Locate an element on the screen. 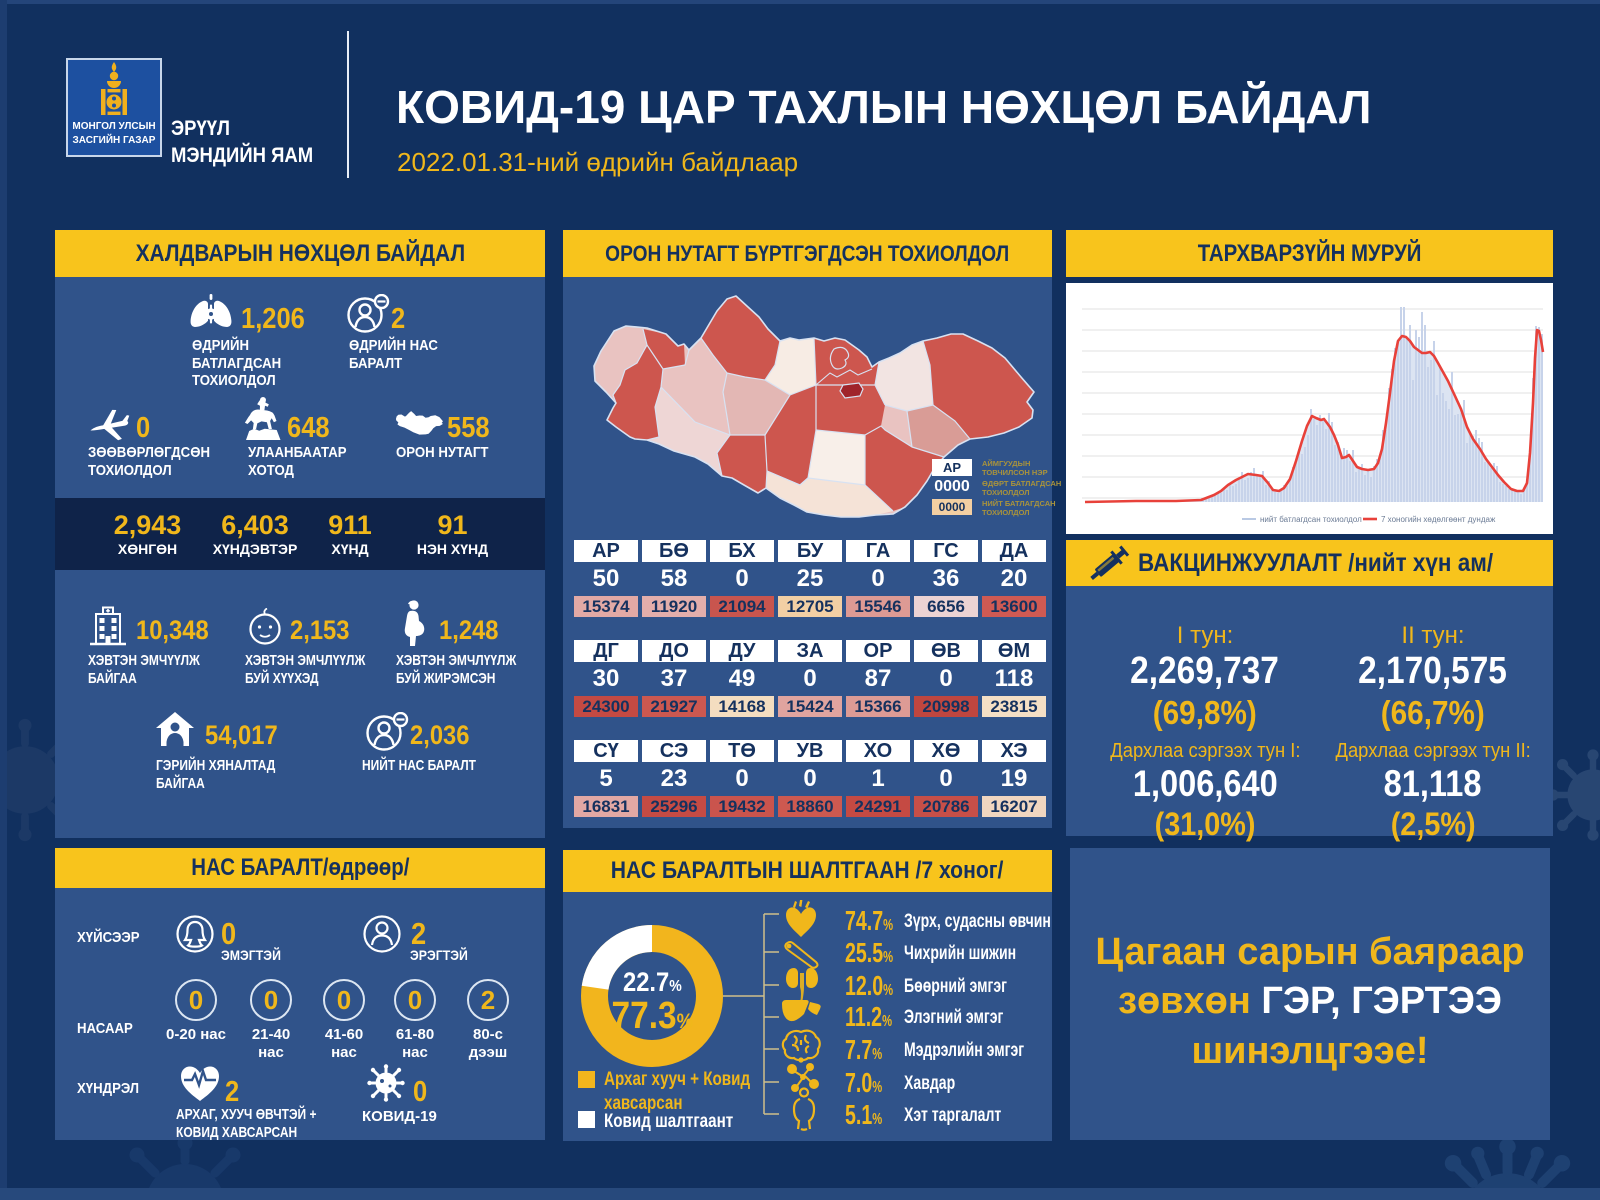 The image size is (1600, 1200). svg-text: нийт батлагдсан тохиолдол is located at coordinates (1311, 519).